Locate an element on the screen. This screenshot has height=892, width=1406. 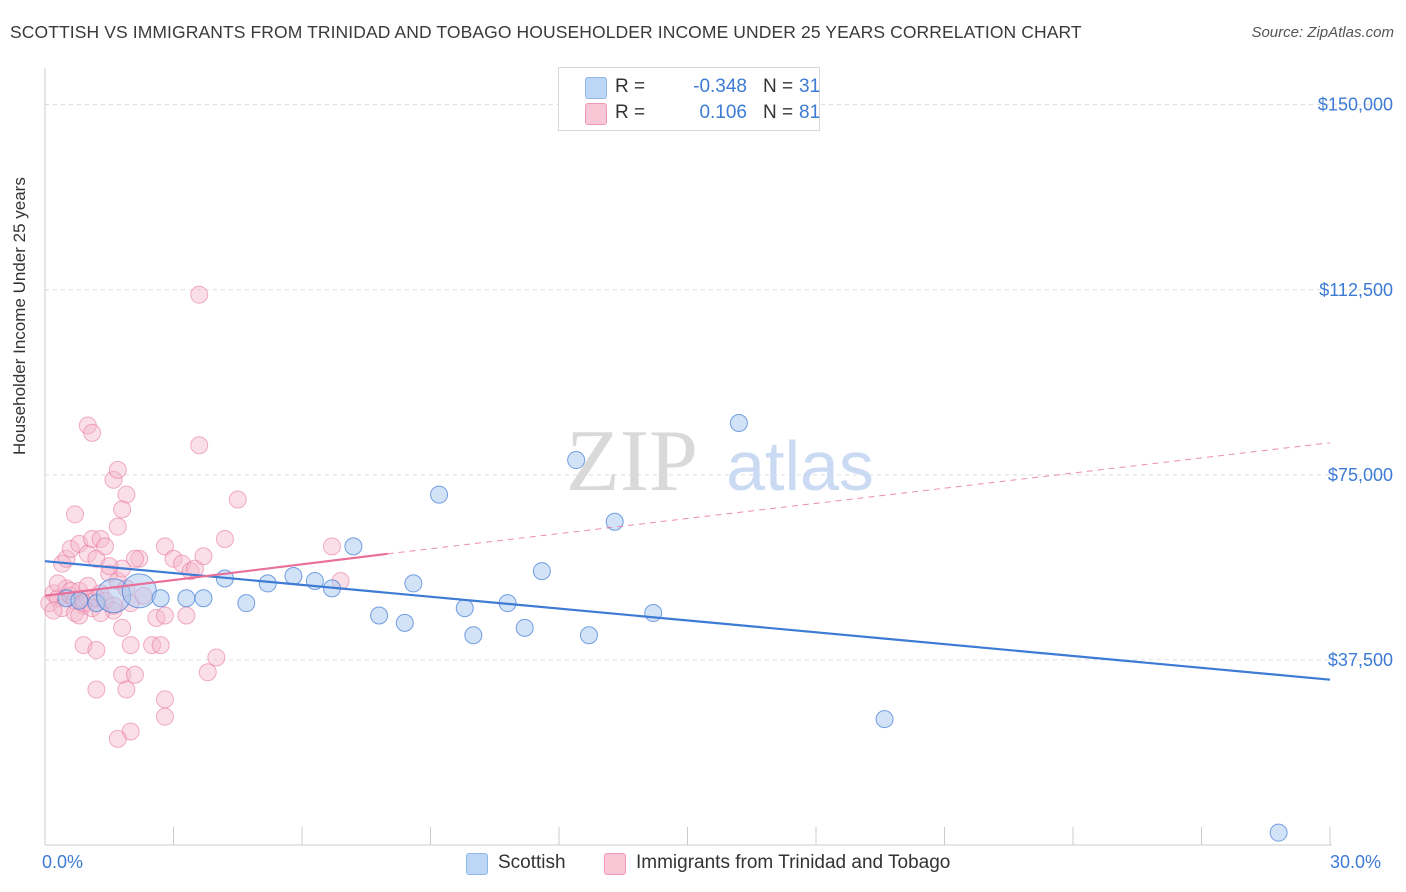
x-tick-right: 30.0% is located at coordinates (1356, 862).